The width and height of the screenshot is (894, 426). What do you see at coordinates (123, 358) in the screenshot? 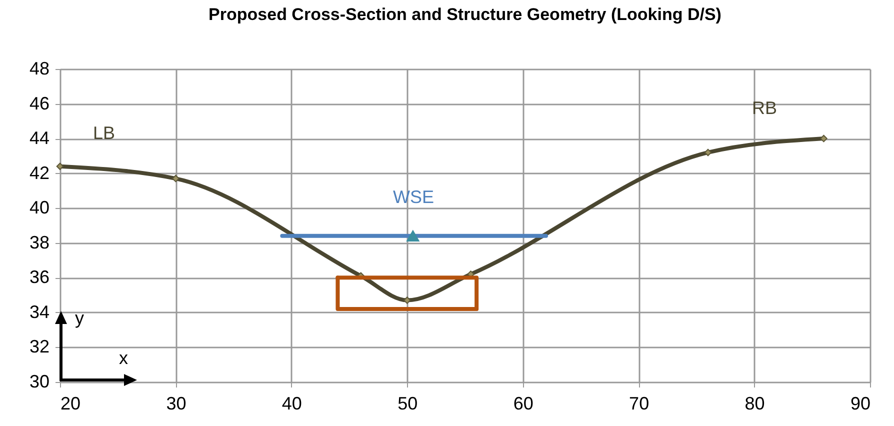
I see `annotation: x` at bounding box center [123, 358].